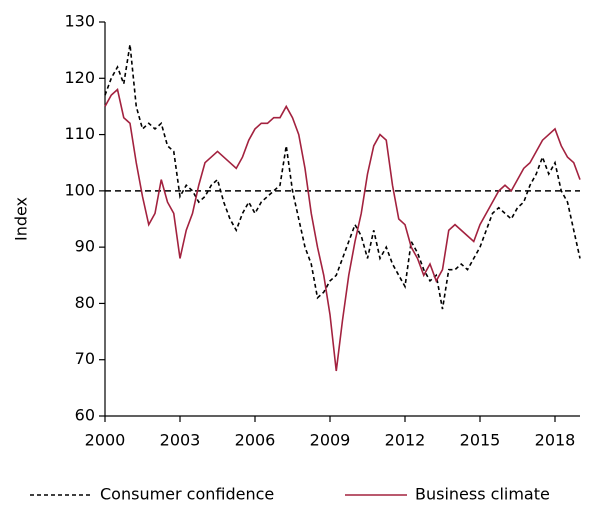 This screenshot has width=608, height=508. What do you see at coordinates (79, 189) in the screenshot?
I see `y-tick-label: 100` at bounding box center [79, 189].